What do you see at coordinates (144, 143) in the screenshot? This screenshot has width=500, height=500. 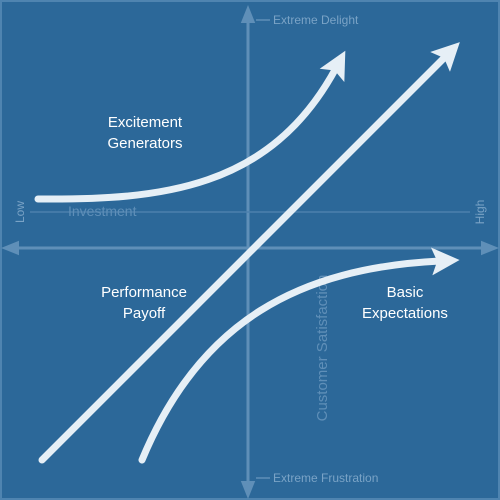 I see `curve-label: Generators` at bounding box center [144, 143].